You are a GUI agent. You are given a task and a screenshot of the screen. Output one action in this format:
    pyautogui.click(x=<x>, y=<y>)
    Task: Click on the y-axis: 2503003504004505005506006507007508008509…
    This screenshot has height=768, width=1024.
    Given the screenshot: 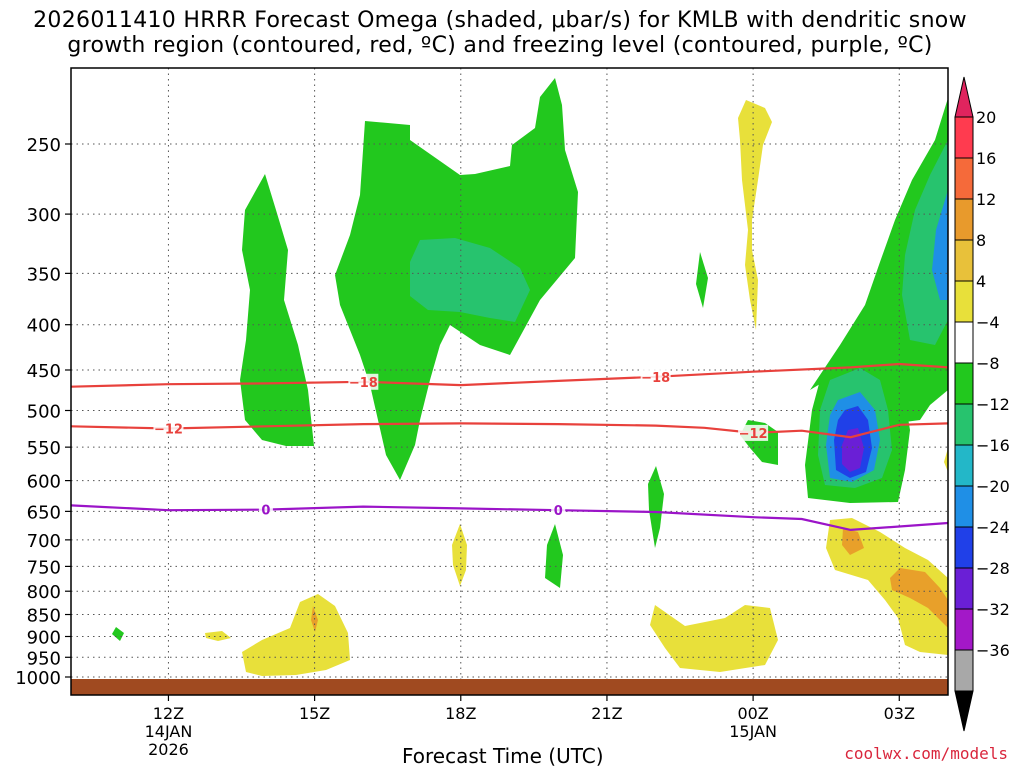 What is the action you would take?
    pyautogui.click(x=43, y=412)
    